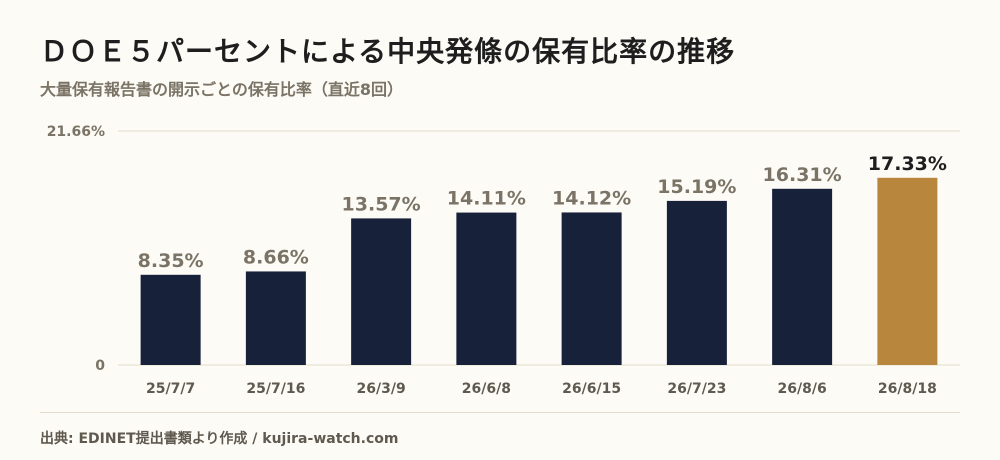 This screenshot has height=460, width=1000. What do you see at coordinates (802, 175) in the screenshot?
I see `data-label: 16.31%` at bounding box center [802, 175].